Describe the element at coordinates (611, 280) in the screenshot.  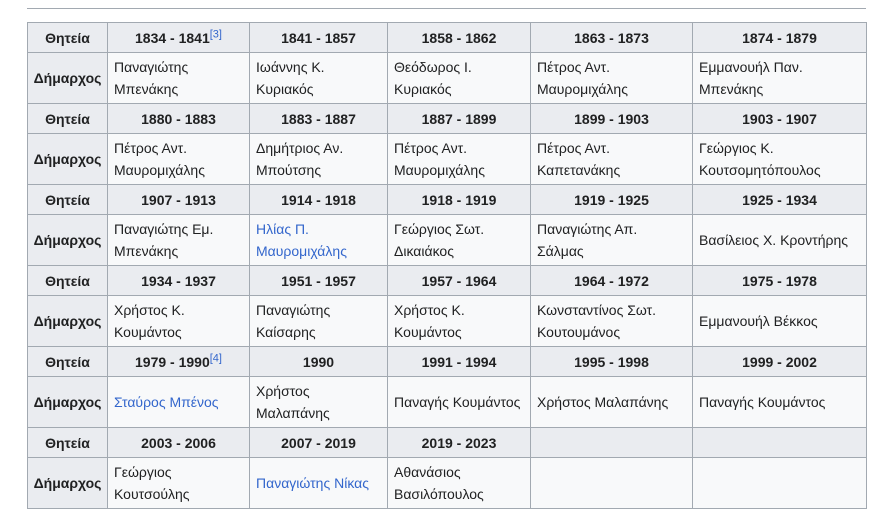
I see `term-cell: 1964 - 1972` at that location.